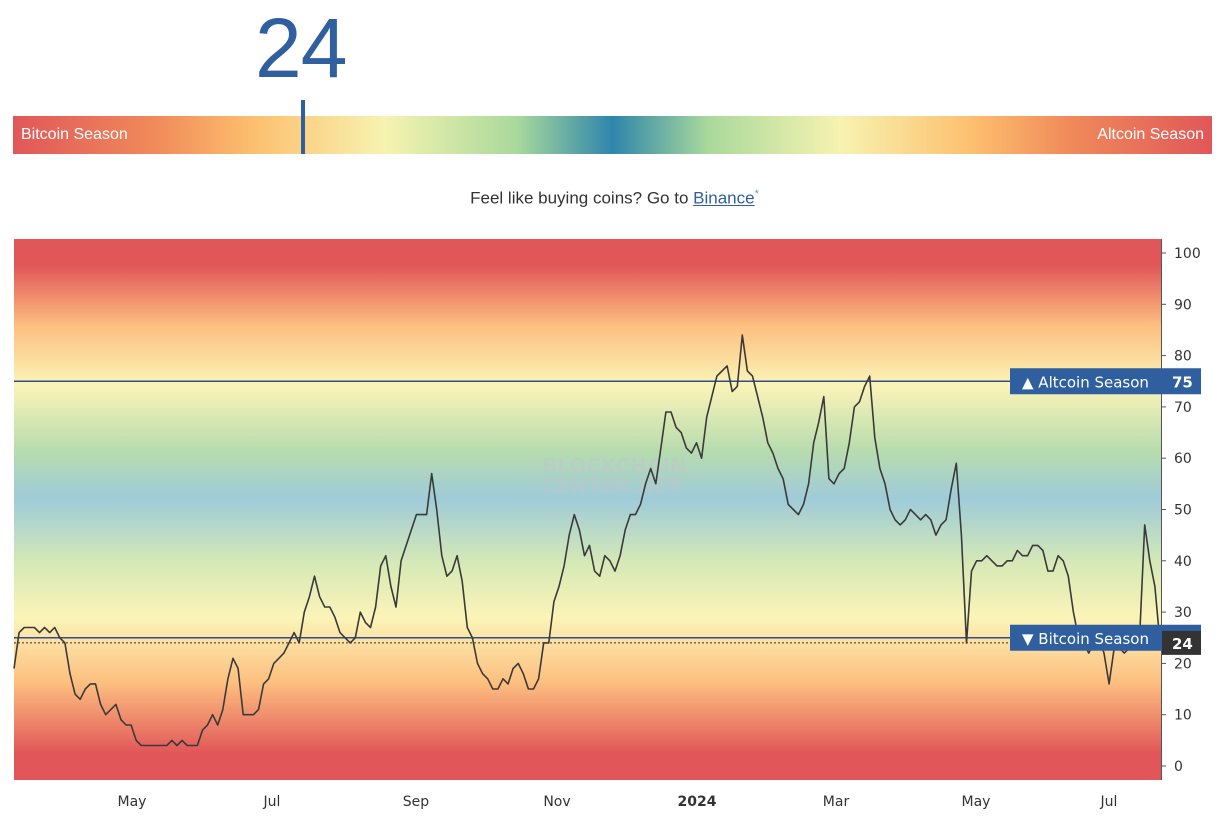 The width and height of the screenshot is (1229, 822). Describe the element at coordinates (1178, 767) in the screenshot. I see `y-tick-label: 0` at that location.